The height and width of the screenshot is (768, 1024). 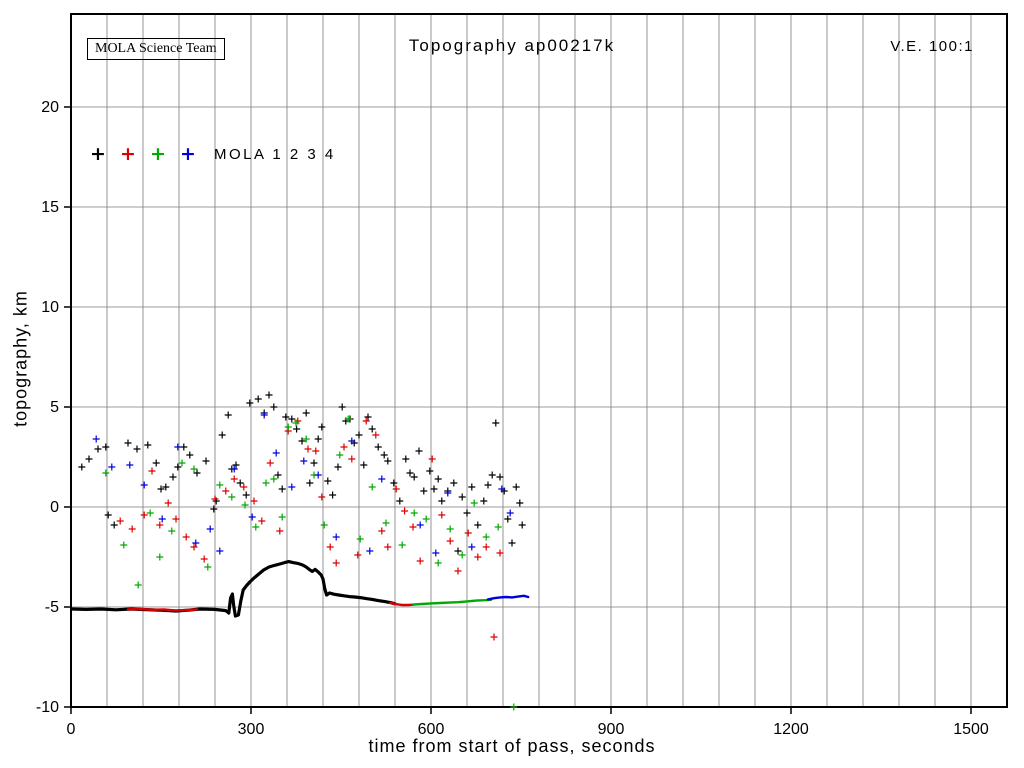 What do you see at coordinates (54, 407) in the screenshot?
I see `y-tick-label: 5` at bounding box center [54, 407].